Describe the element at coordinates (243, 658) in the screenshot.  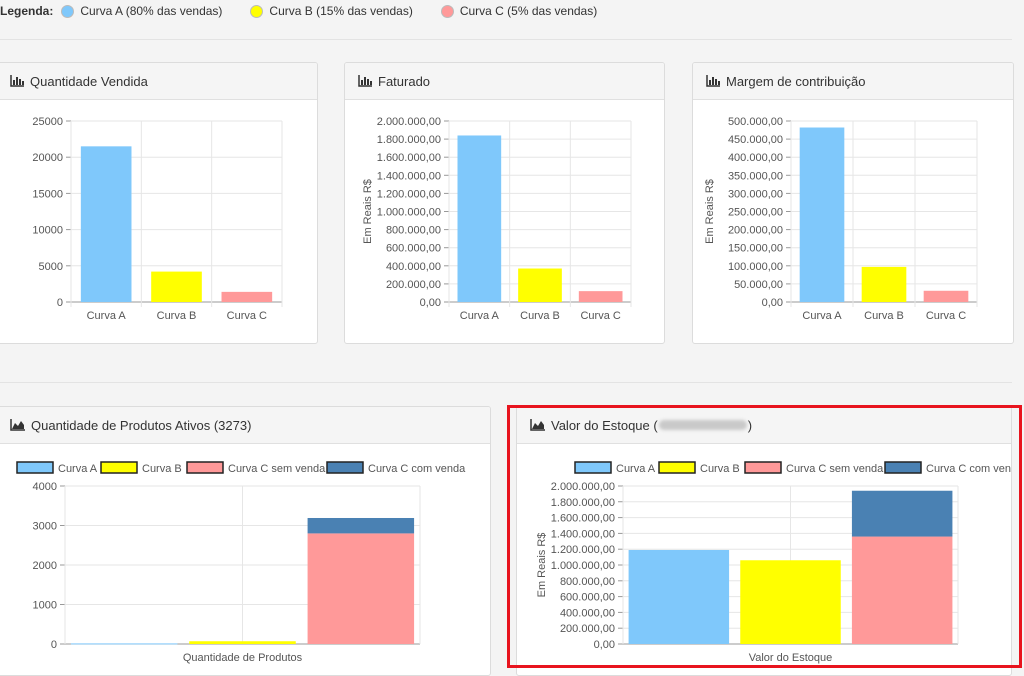
I see `x-tick-label: Quantidade de Produtos` at that location.